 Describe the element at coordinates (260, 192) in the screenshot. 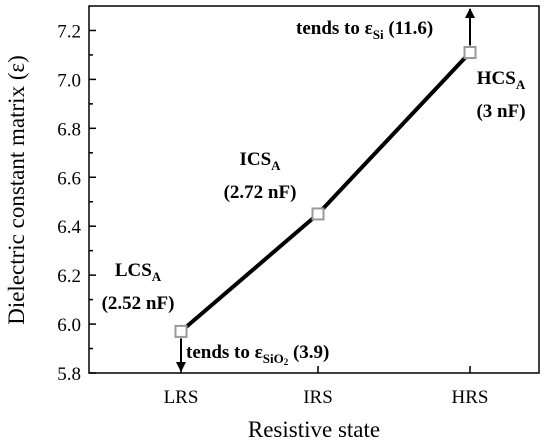

I see `capacitance-label: (2.72 nF)` at that location.